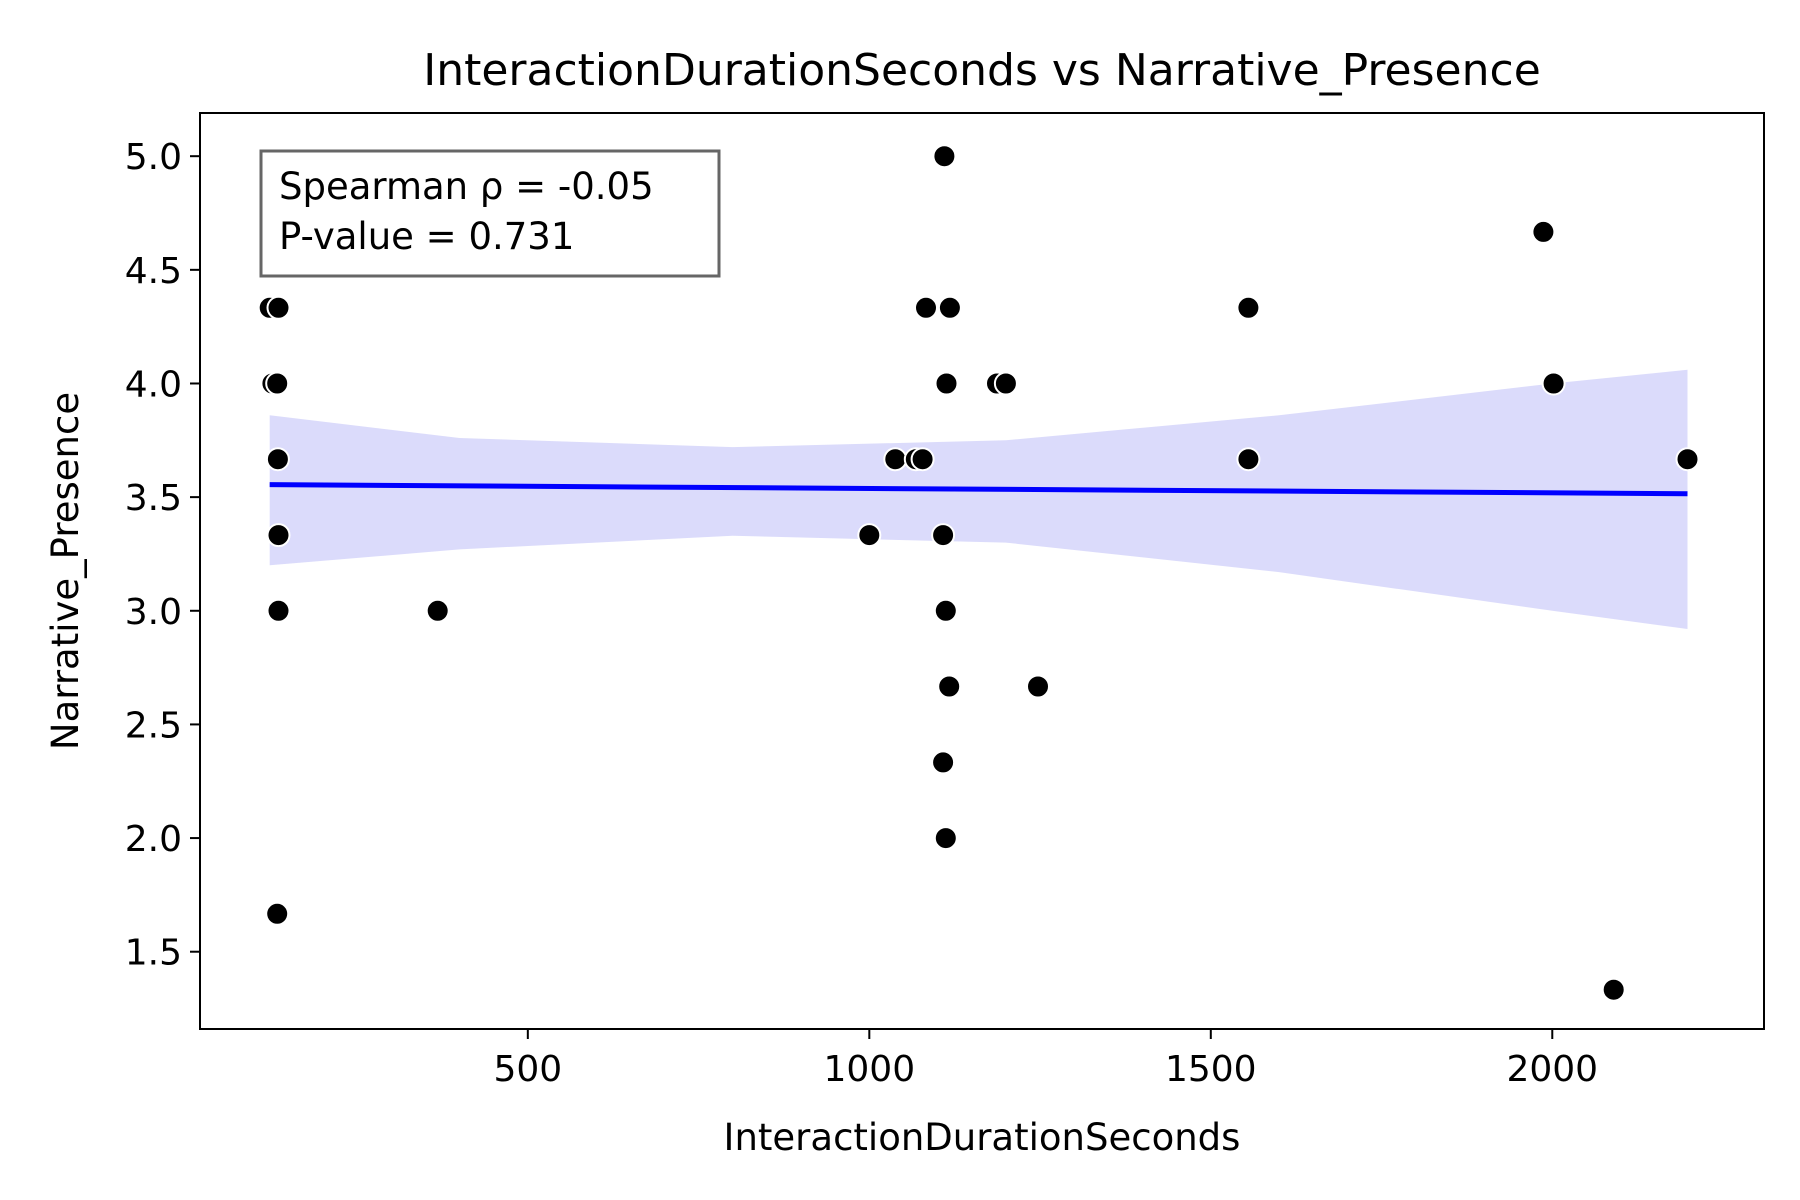 This screenshot has height=1200, width=1800. I want to click on stats-line-pvalue: P-value = 0.731, so click(426, 236).